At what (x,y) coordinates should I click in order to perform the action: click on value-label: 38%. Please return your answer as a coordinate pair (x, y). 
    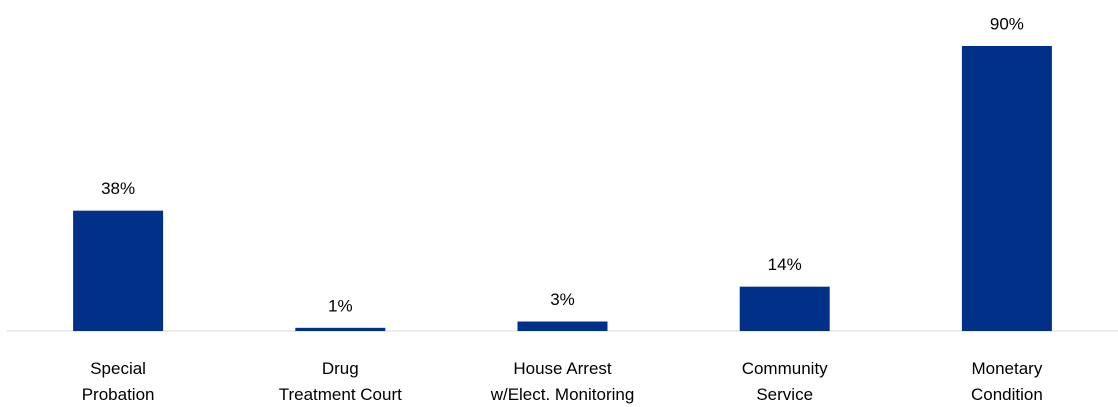
    Looking at the image, I should click on (118, 188).